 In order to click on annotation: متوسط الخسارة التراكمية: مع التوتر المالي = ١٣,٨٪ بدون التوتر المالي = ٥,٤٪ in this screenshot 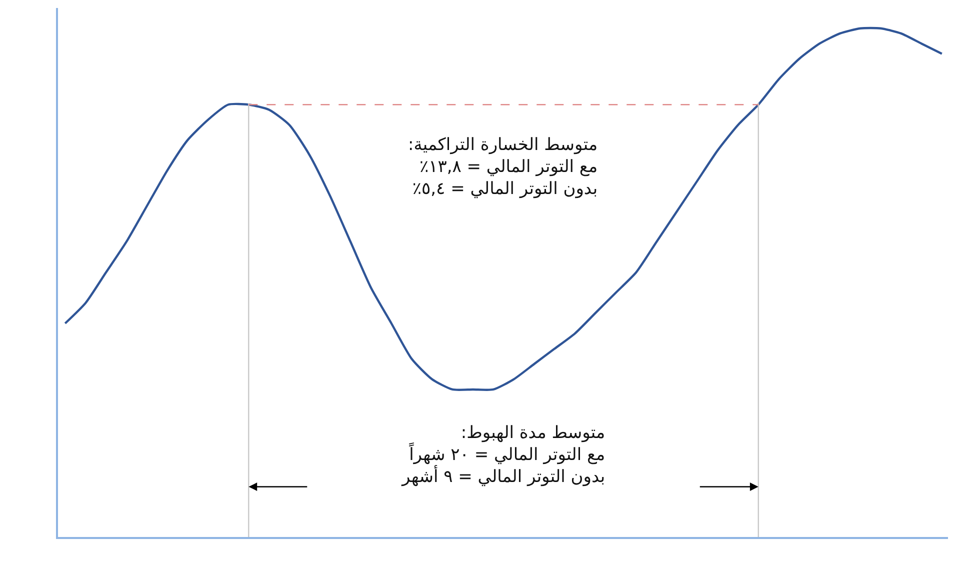, I will do `click(503, 167)`.